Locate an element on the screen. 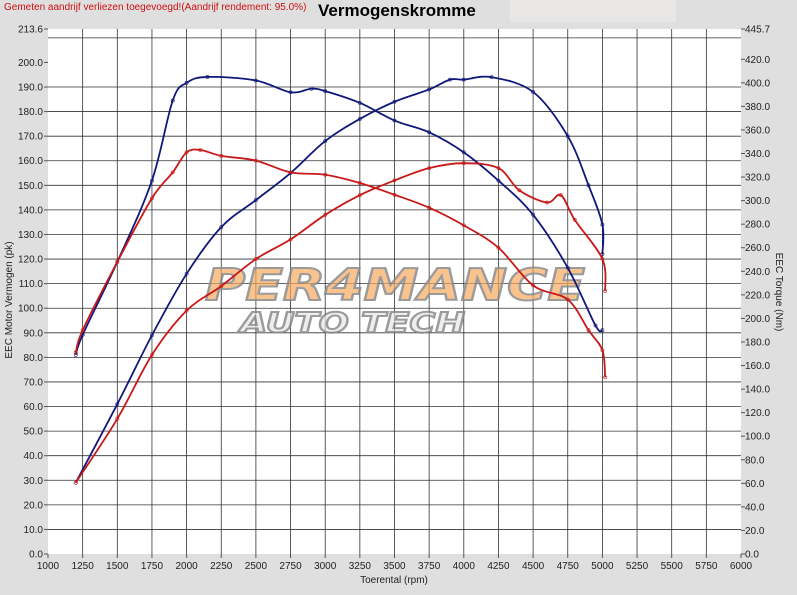 This screenshot has width=797, height=595. x-tick-label: 4500 is located at coordinates (533, 566).